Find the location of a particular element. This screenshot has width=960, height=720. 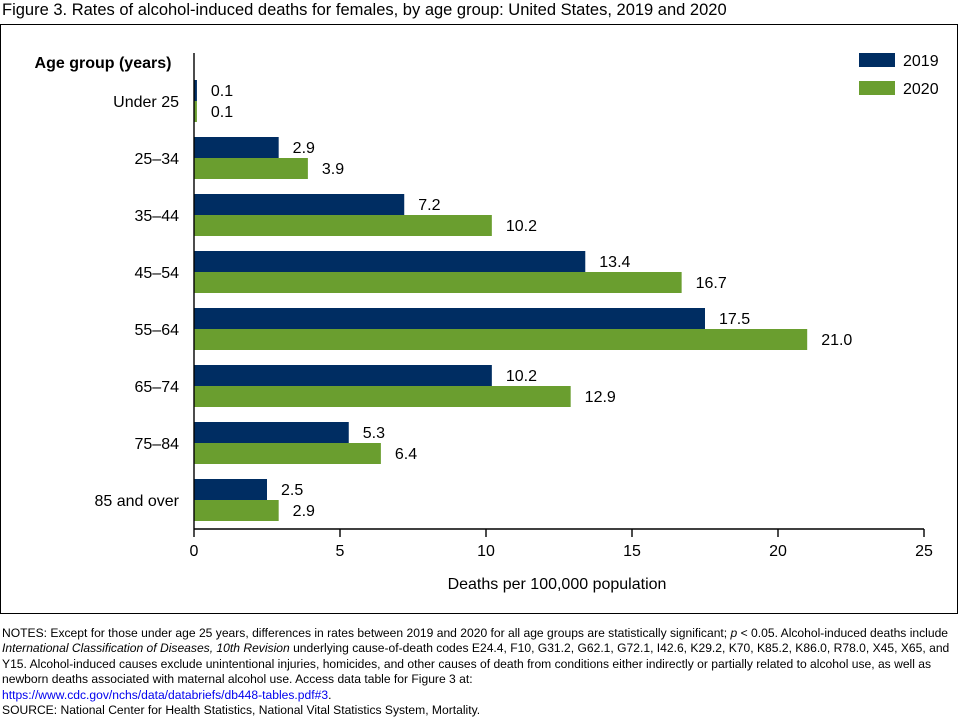

category-label-5: 55–64 is located at coordinates (157, 330).